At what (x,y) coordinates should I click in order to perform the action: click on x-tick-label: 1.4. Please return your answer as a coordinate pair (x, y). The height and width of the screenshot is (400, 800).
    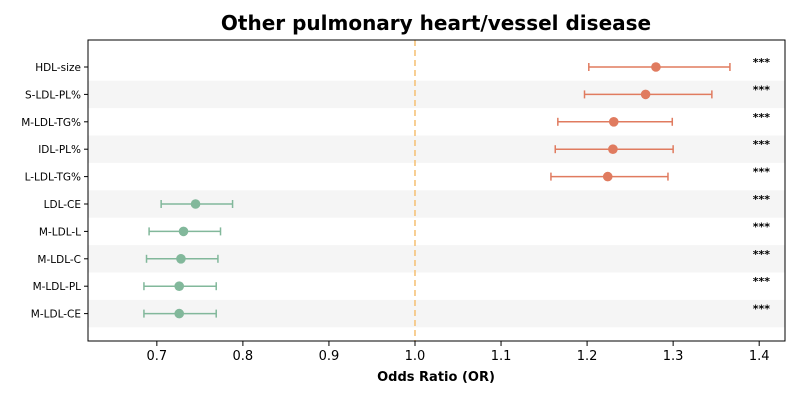
    Looking at the image, I should click on (759, 356).